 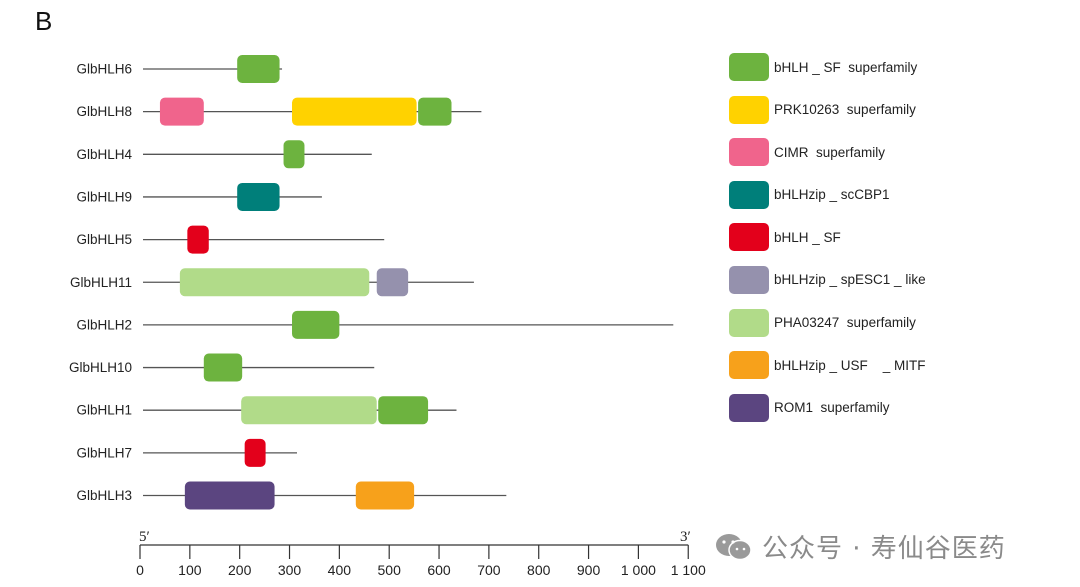 I want to click on gene-row: GlbHLH7, so click(x=186, y=452).